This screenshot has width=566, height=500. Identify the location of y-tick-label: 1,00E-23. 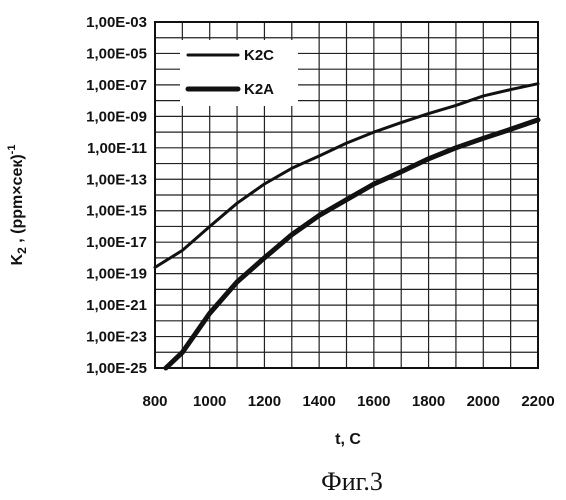
(116, 337).